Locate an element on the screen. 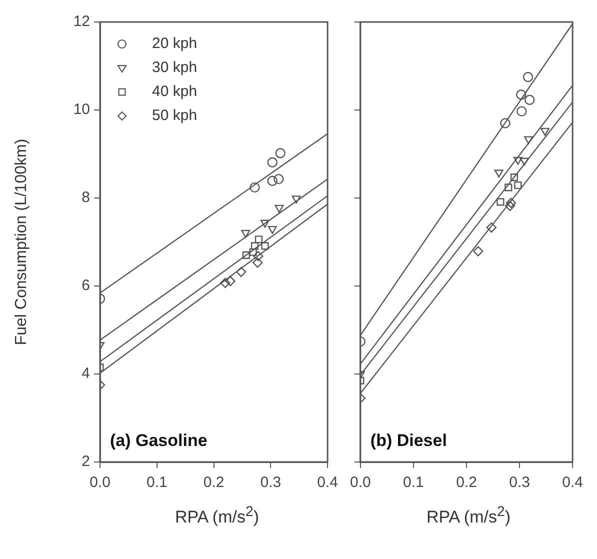  legend-label: 30 kph is located at coordinates (175, 67).